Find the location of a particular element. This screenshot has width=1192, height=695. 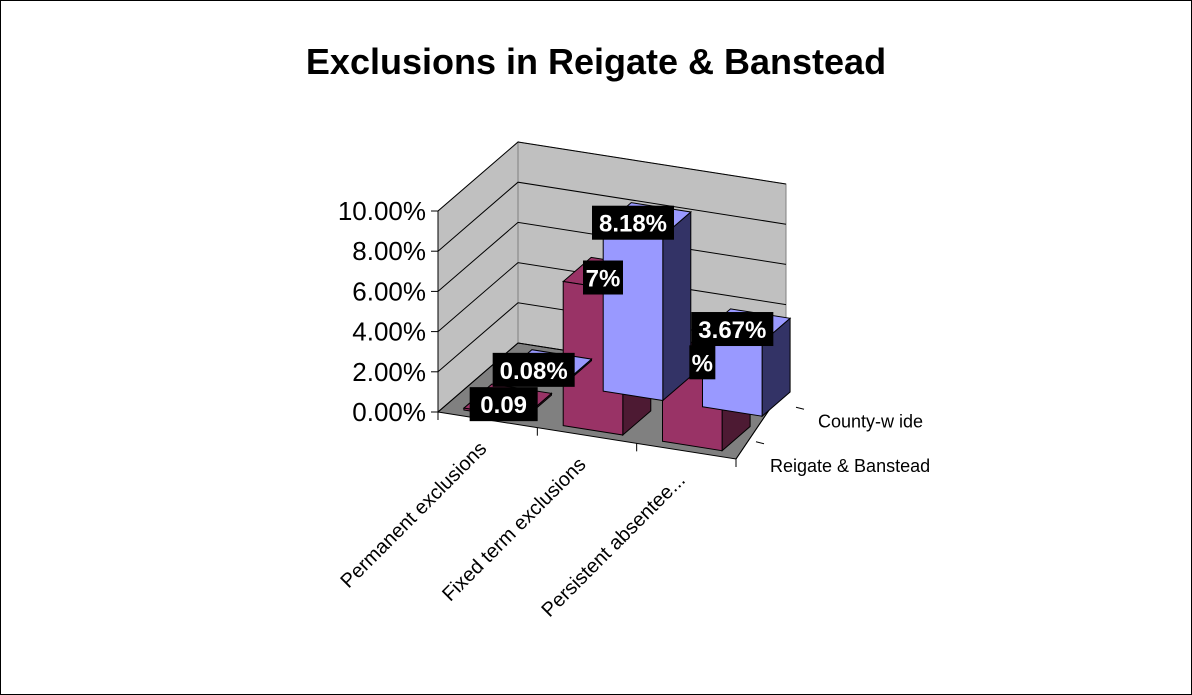

data-label-reigate-0: 0.08% is located at coordinates (533, 369).